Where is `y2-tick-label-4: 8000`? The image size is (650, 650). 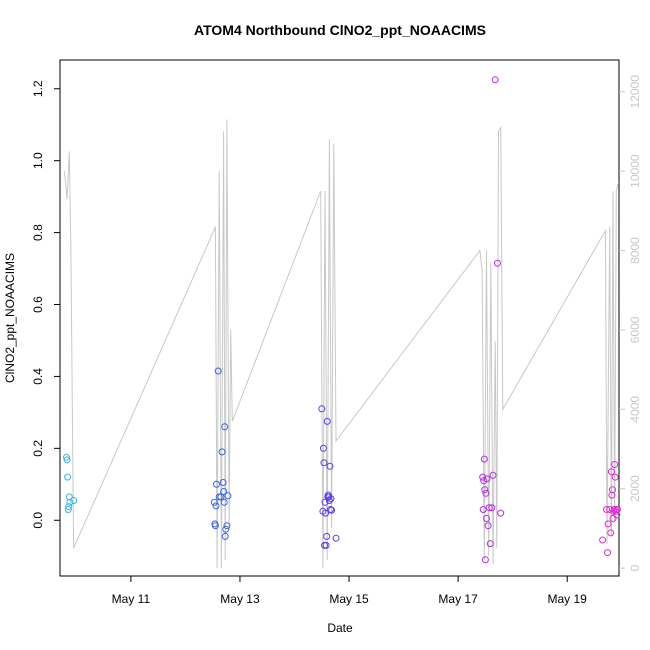
y2-tick-label-4: 8000 is located at coordinates (635, 250).